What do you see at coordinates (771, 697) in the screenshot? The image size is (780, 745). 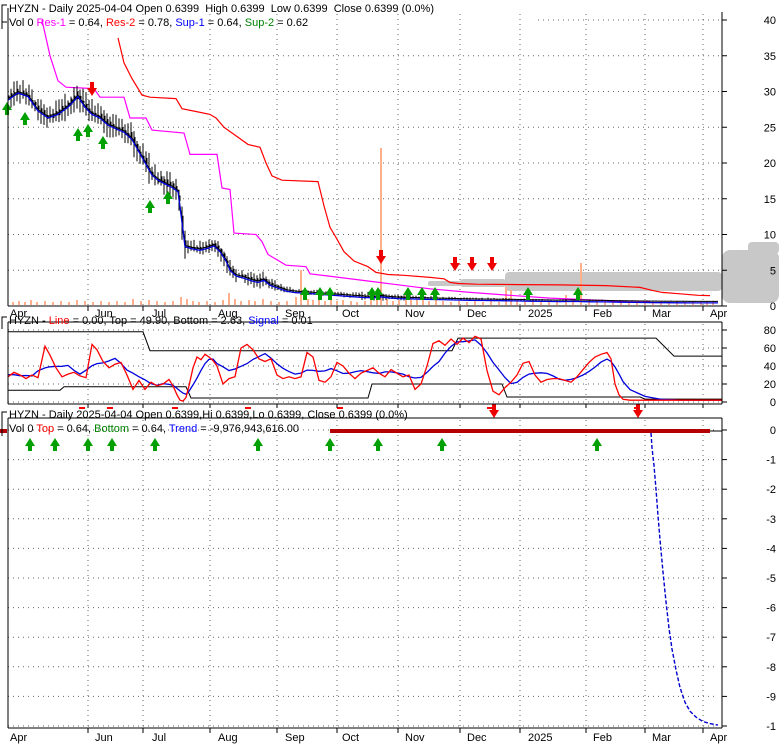 I see `trend-y-label: -9` at bounding box center [771, 697].